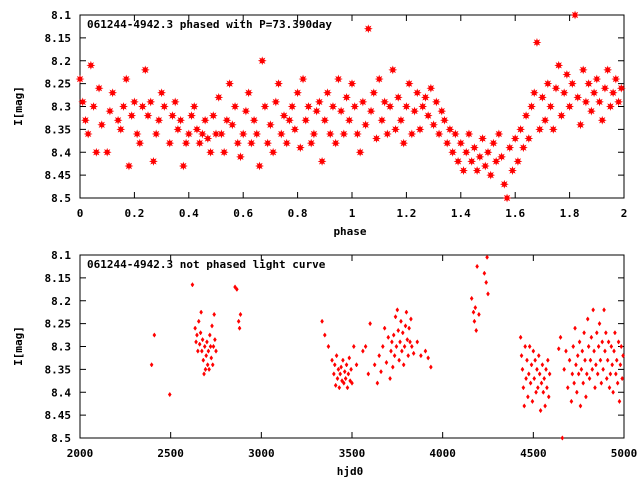 Image resolution: width=640 pixels, height=480 pixels. I want to click on phased-y-tick-label: 8.45, so click(58, 175).